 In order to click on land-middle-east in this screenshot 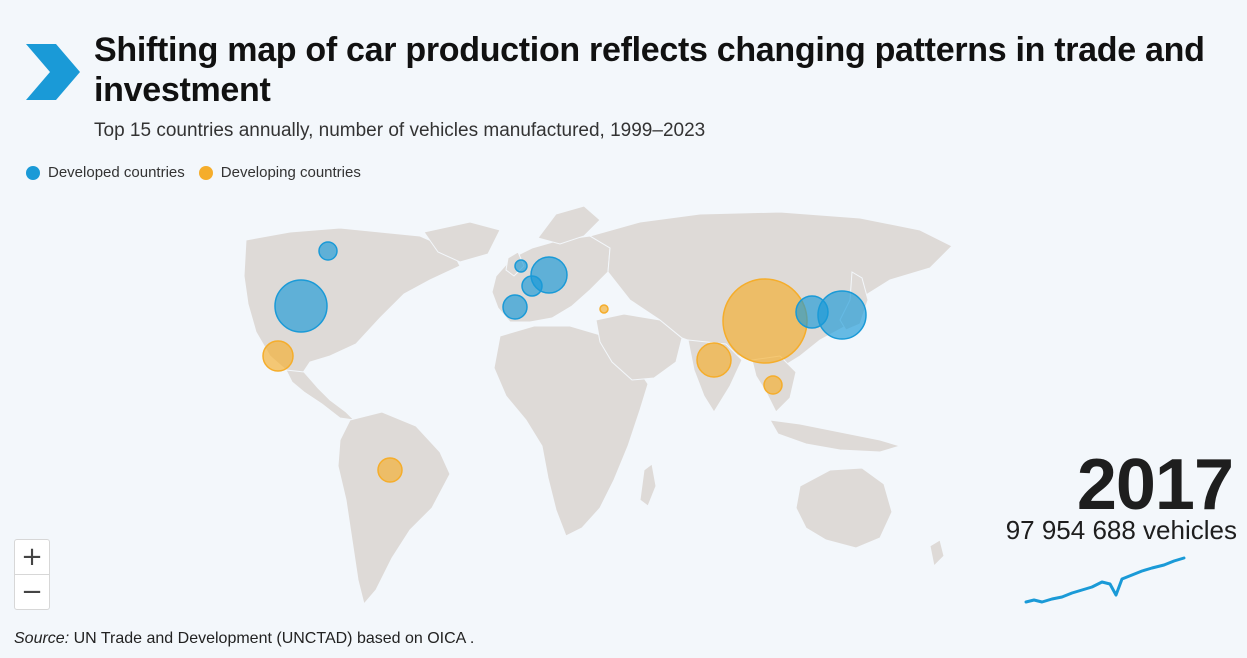, I will do `click(639, 347)`.